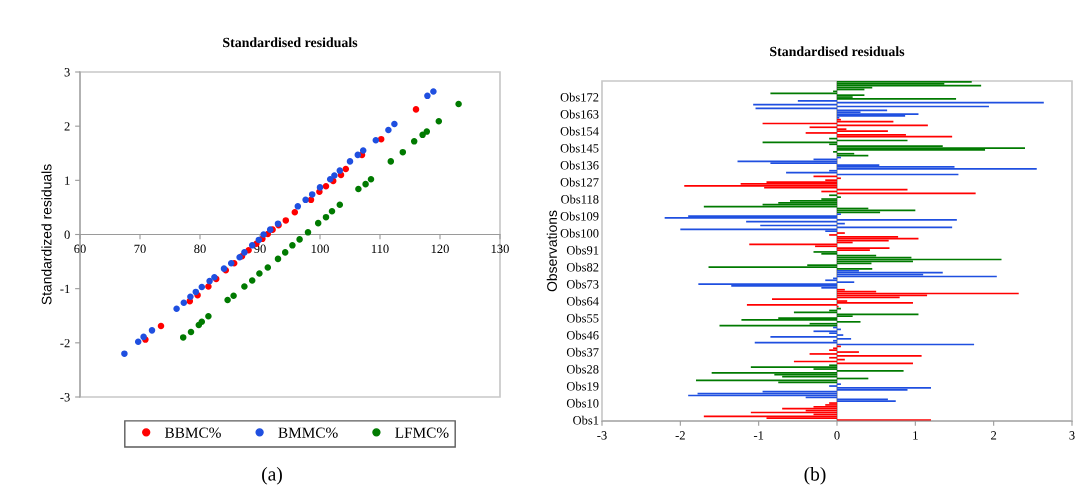 The height and width of the screenshot is (492, 1079). Describe the element at coordinates (582, 369) in the screenshot. I see `y-tick-label: Obs28` at that location.